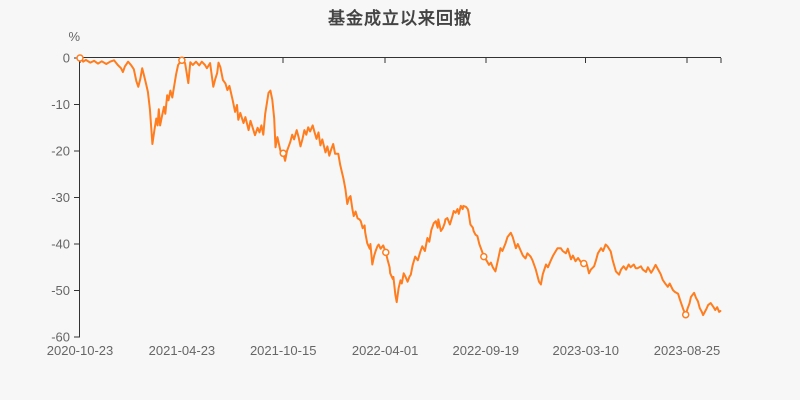 Image resolution: width=800 pixels, height=400 pixels. Describe the element at coordinates (687, 350) in the screenshot. I see `x-tick-label: 2023-08-25` at that location.